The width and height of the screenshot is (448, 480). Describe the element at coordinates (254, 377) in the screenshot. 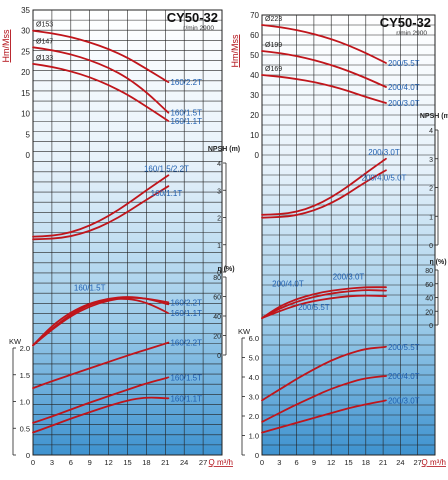

I see `chart1-power-tick-label: 4.0` at that location.